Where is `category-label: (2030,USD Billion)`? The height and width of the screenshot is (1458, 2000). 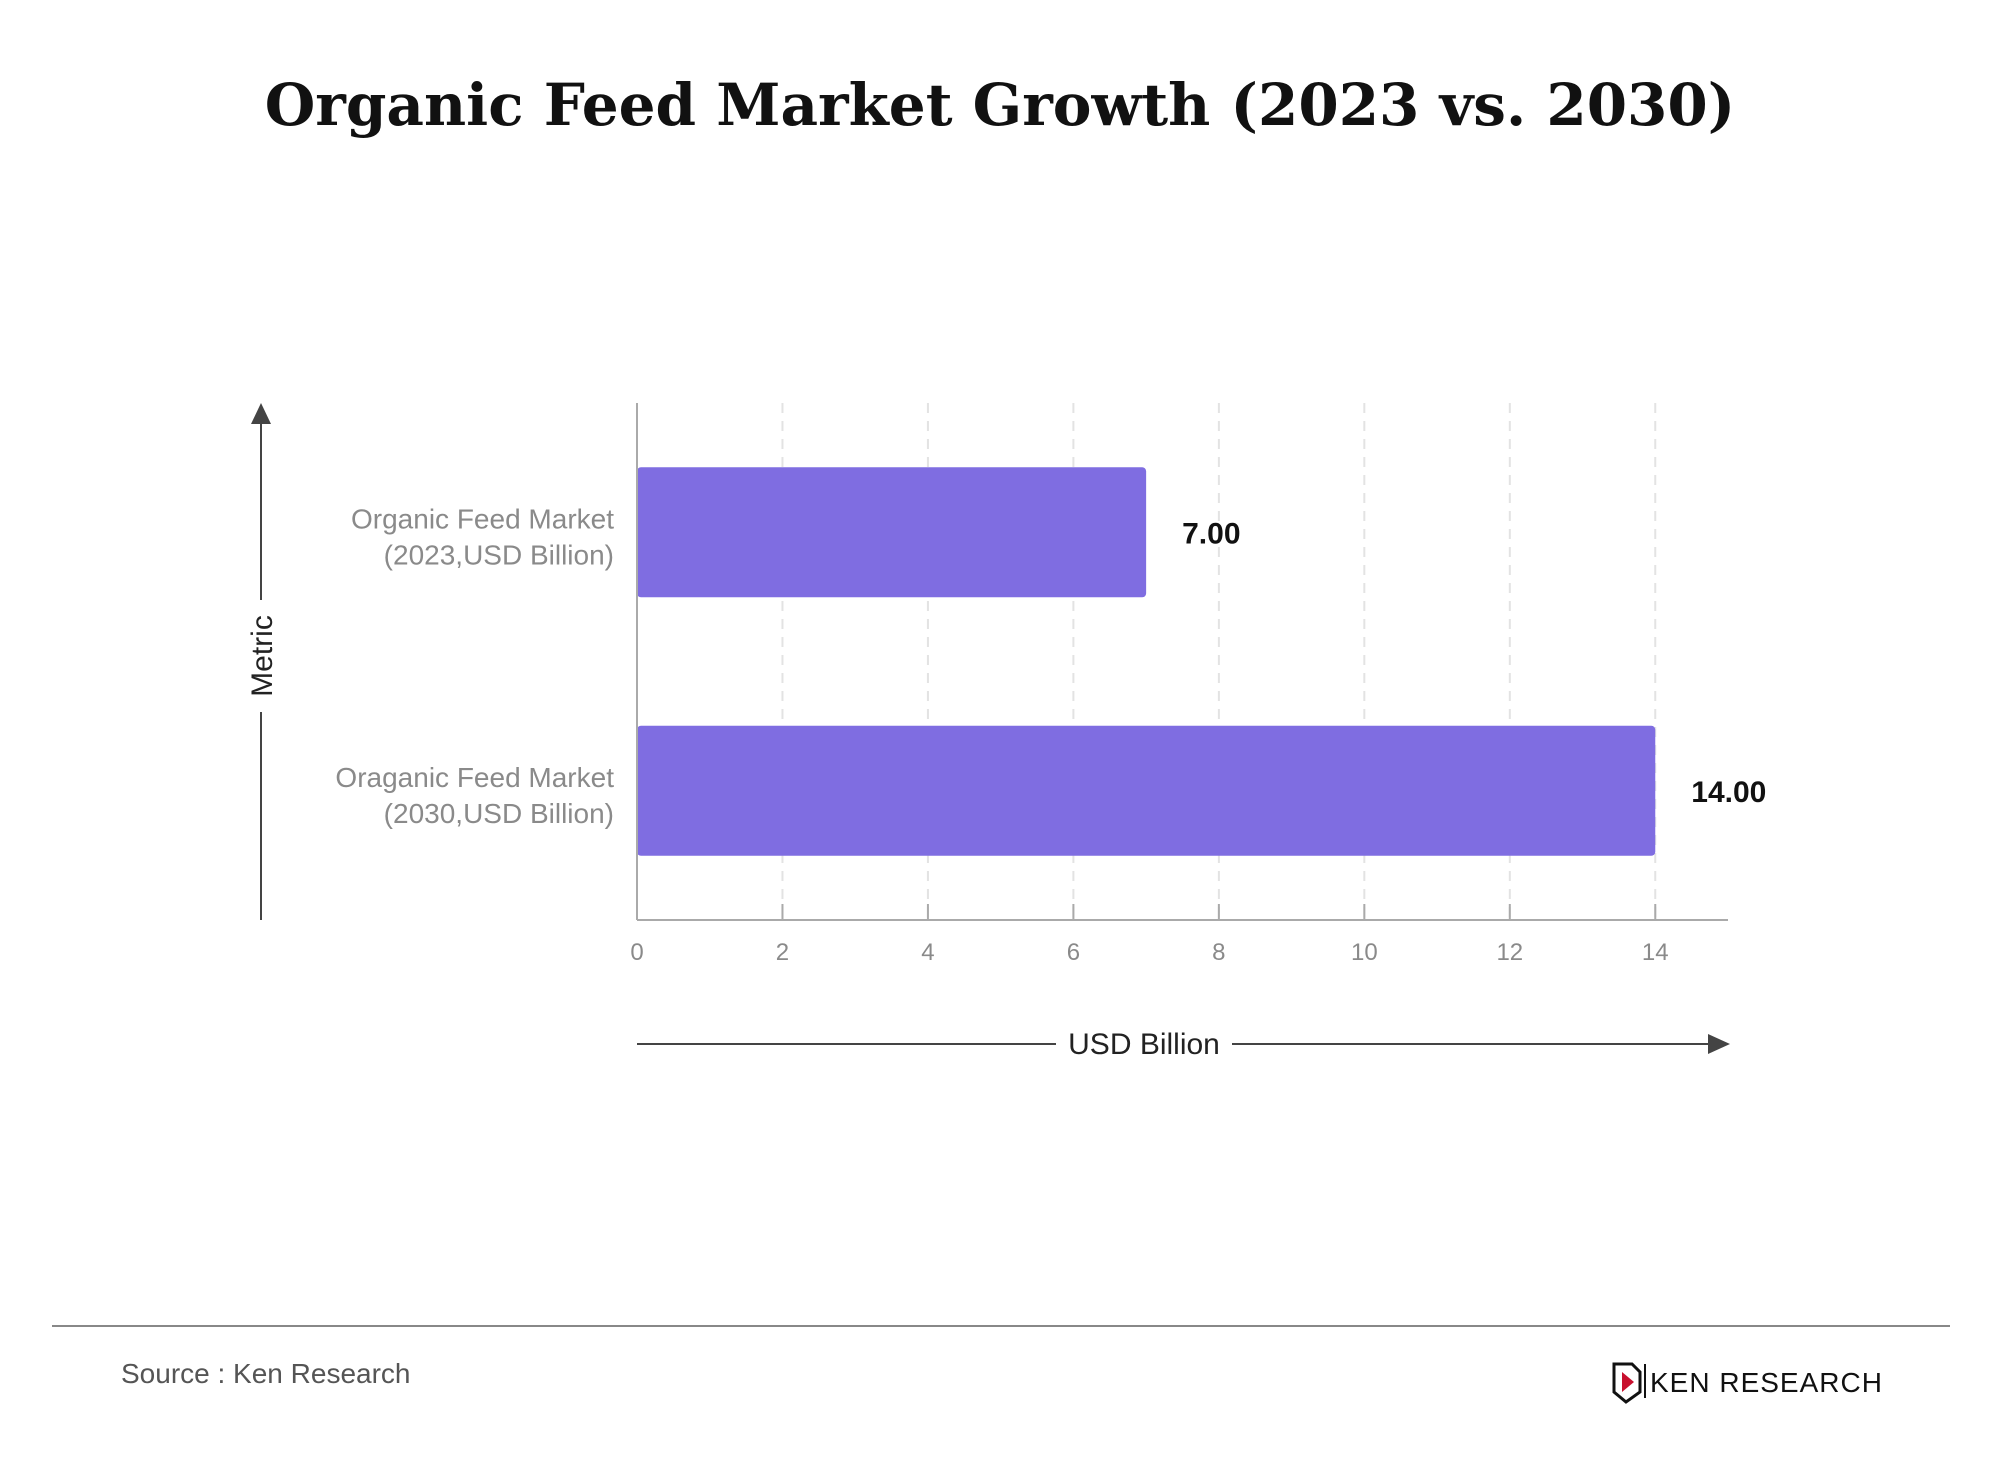
category-label: (2030,USD Billion) is located at coordinates (499, 813).